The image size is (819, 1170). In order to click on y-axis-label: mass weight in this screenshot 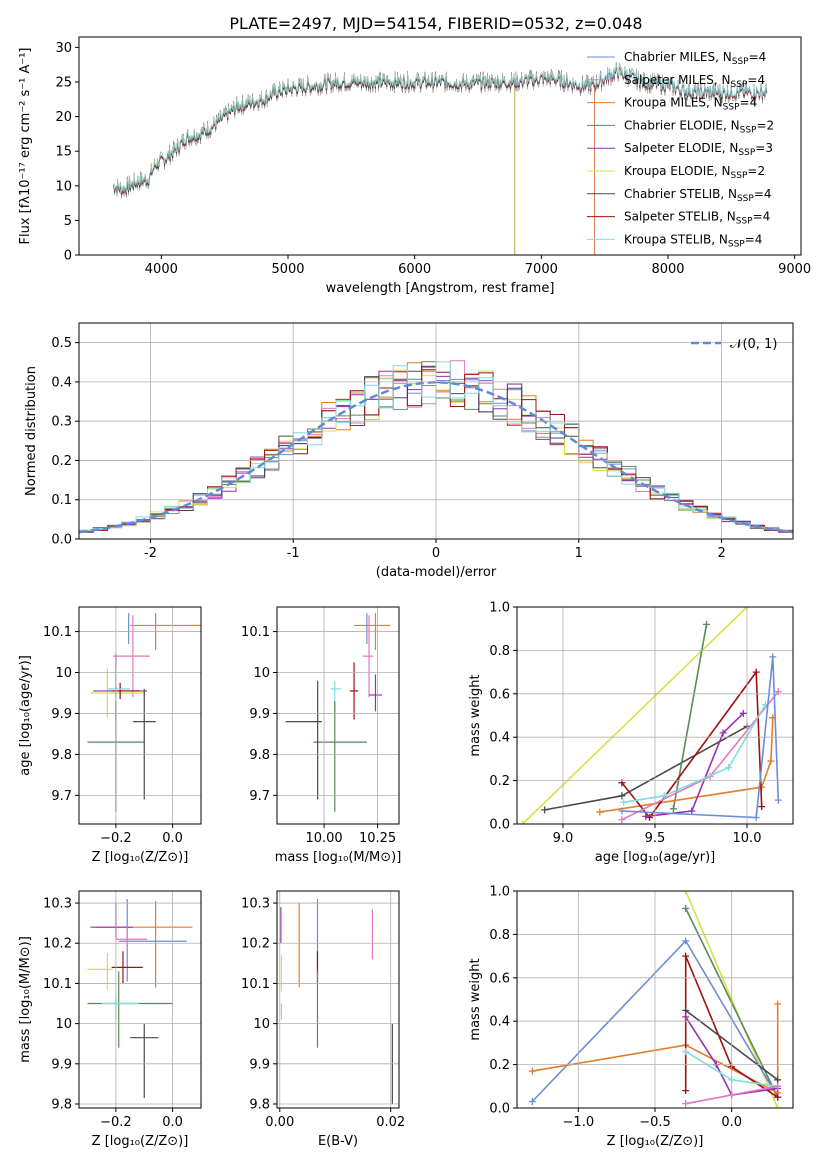, I will do `click(475, 715)`.